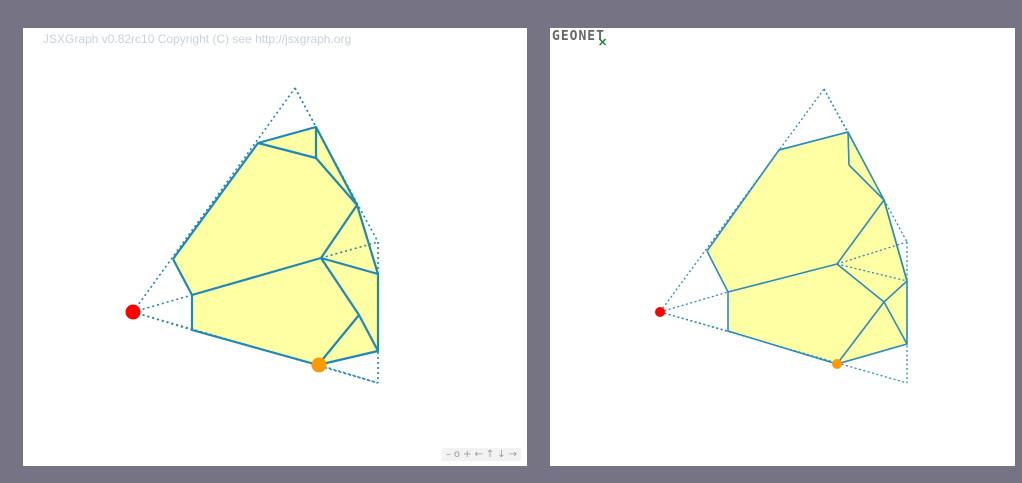 The width and height of the screenshot is (1022, 483). I want to click on edge-top, so click(813, 141).